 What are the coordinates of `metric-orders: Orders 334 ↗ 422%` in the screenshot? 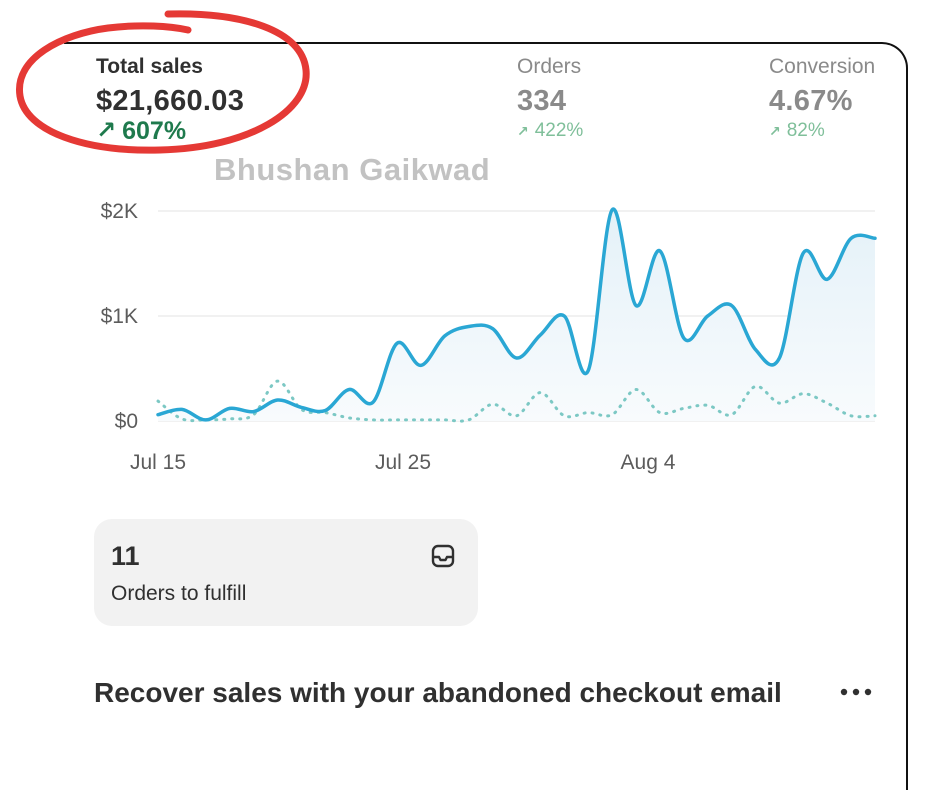 It's located at (550, 99).